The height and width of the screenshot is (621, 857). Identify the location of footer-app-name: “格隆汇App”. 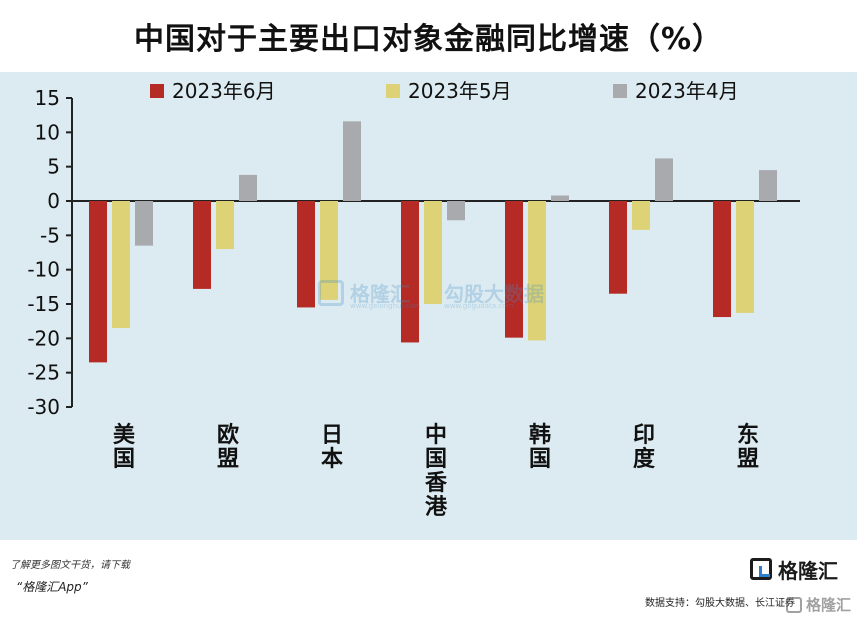
(52, 587).